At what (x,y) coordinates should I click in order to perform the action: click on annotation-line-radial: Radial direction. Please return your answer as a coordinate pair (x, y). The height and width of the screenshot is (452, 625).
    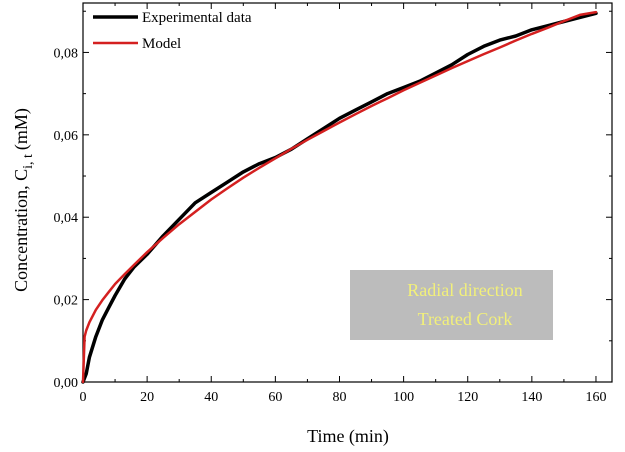
    Looking at the image, I should click on (464, 290).